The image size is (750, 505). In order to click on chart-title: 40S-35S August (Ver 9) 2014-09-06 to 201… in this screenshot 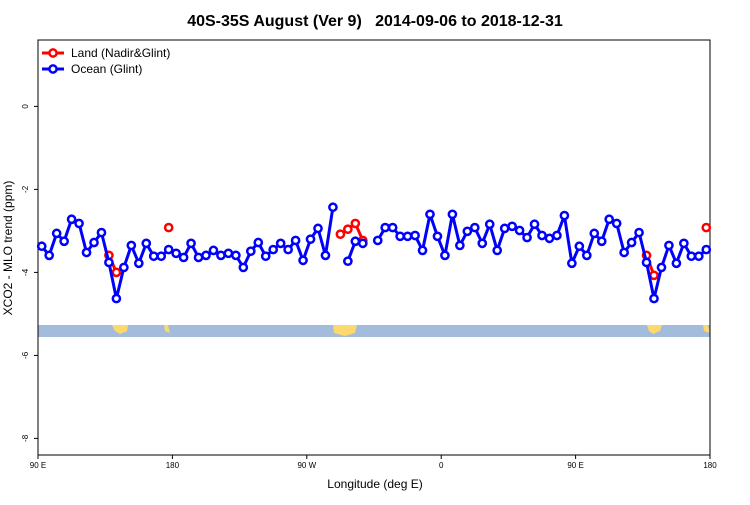, I will do `click(375, 21)`.